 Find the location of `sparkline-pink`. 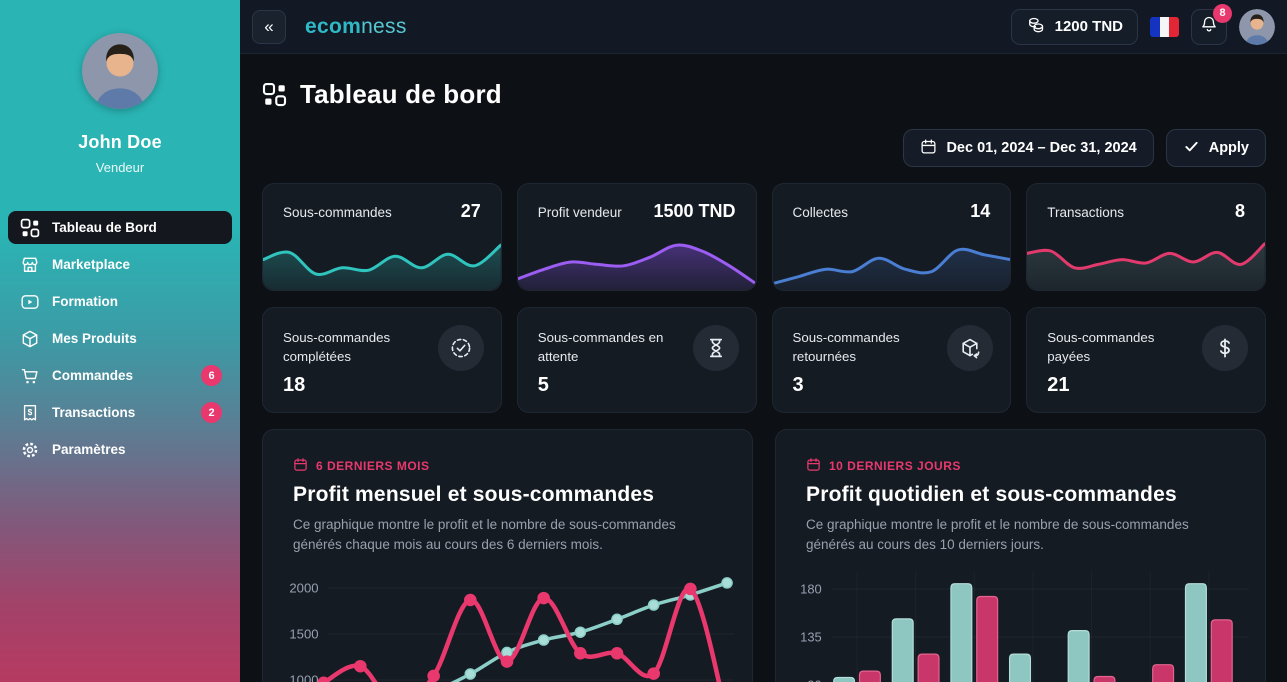

sparkline-pink is located at coordinates (1146, 262).